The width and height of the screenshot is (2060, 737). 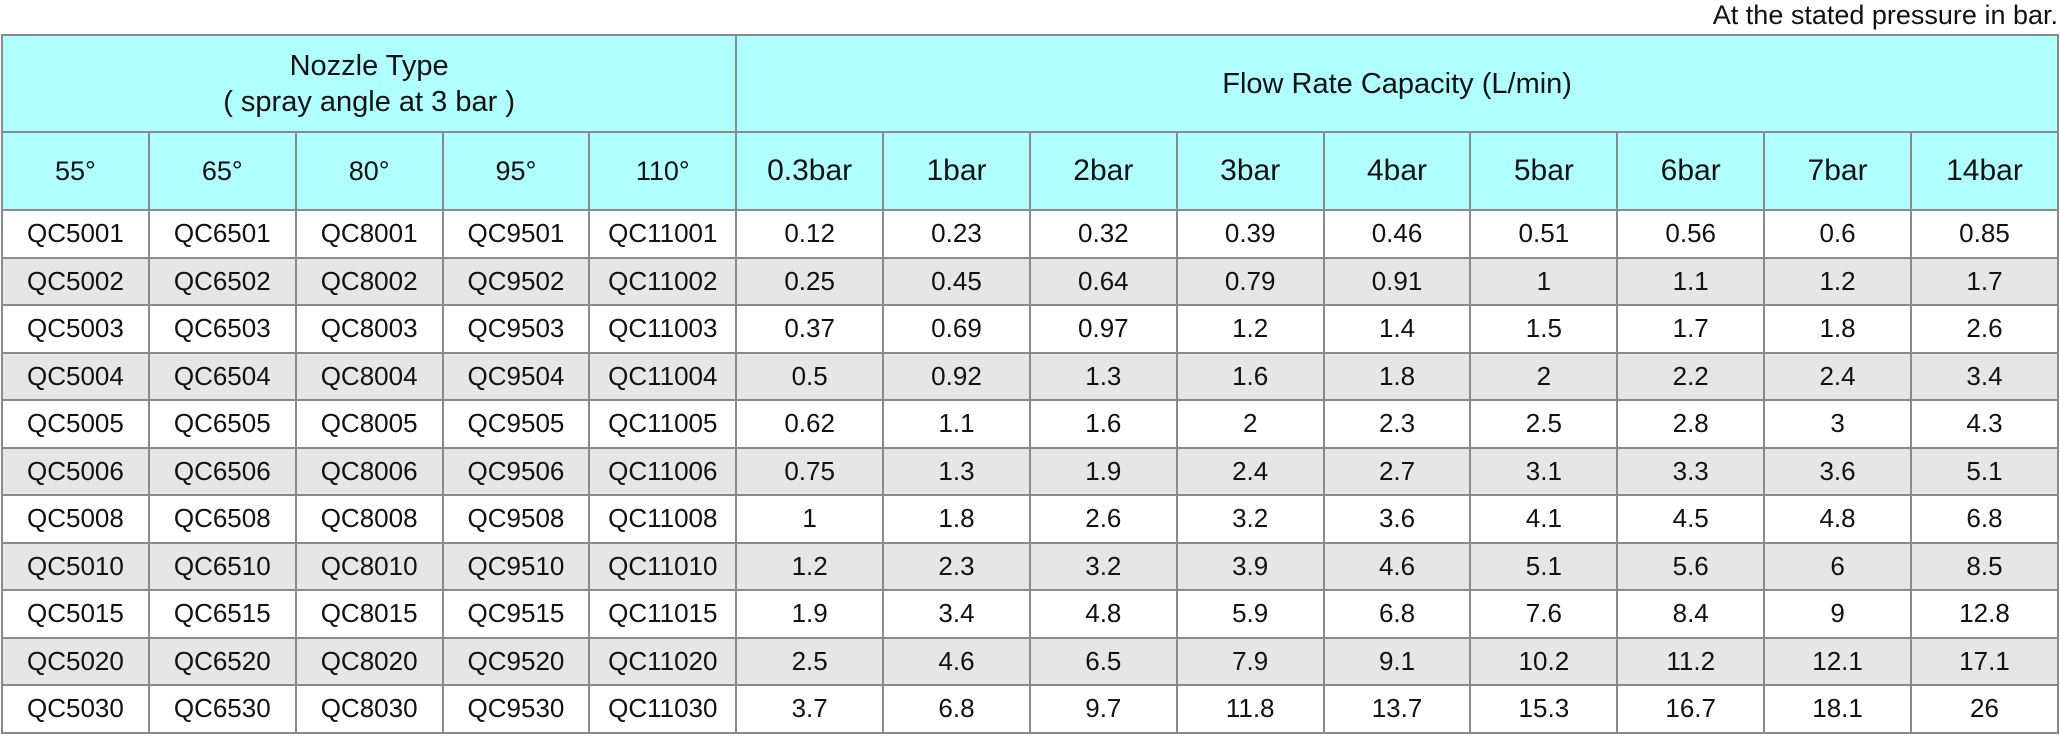 I want to click on flow-rate: 4.5, so click(x=1691, y=519).